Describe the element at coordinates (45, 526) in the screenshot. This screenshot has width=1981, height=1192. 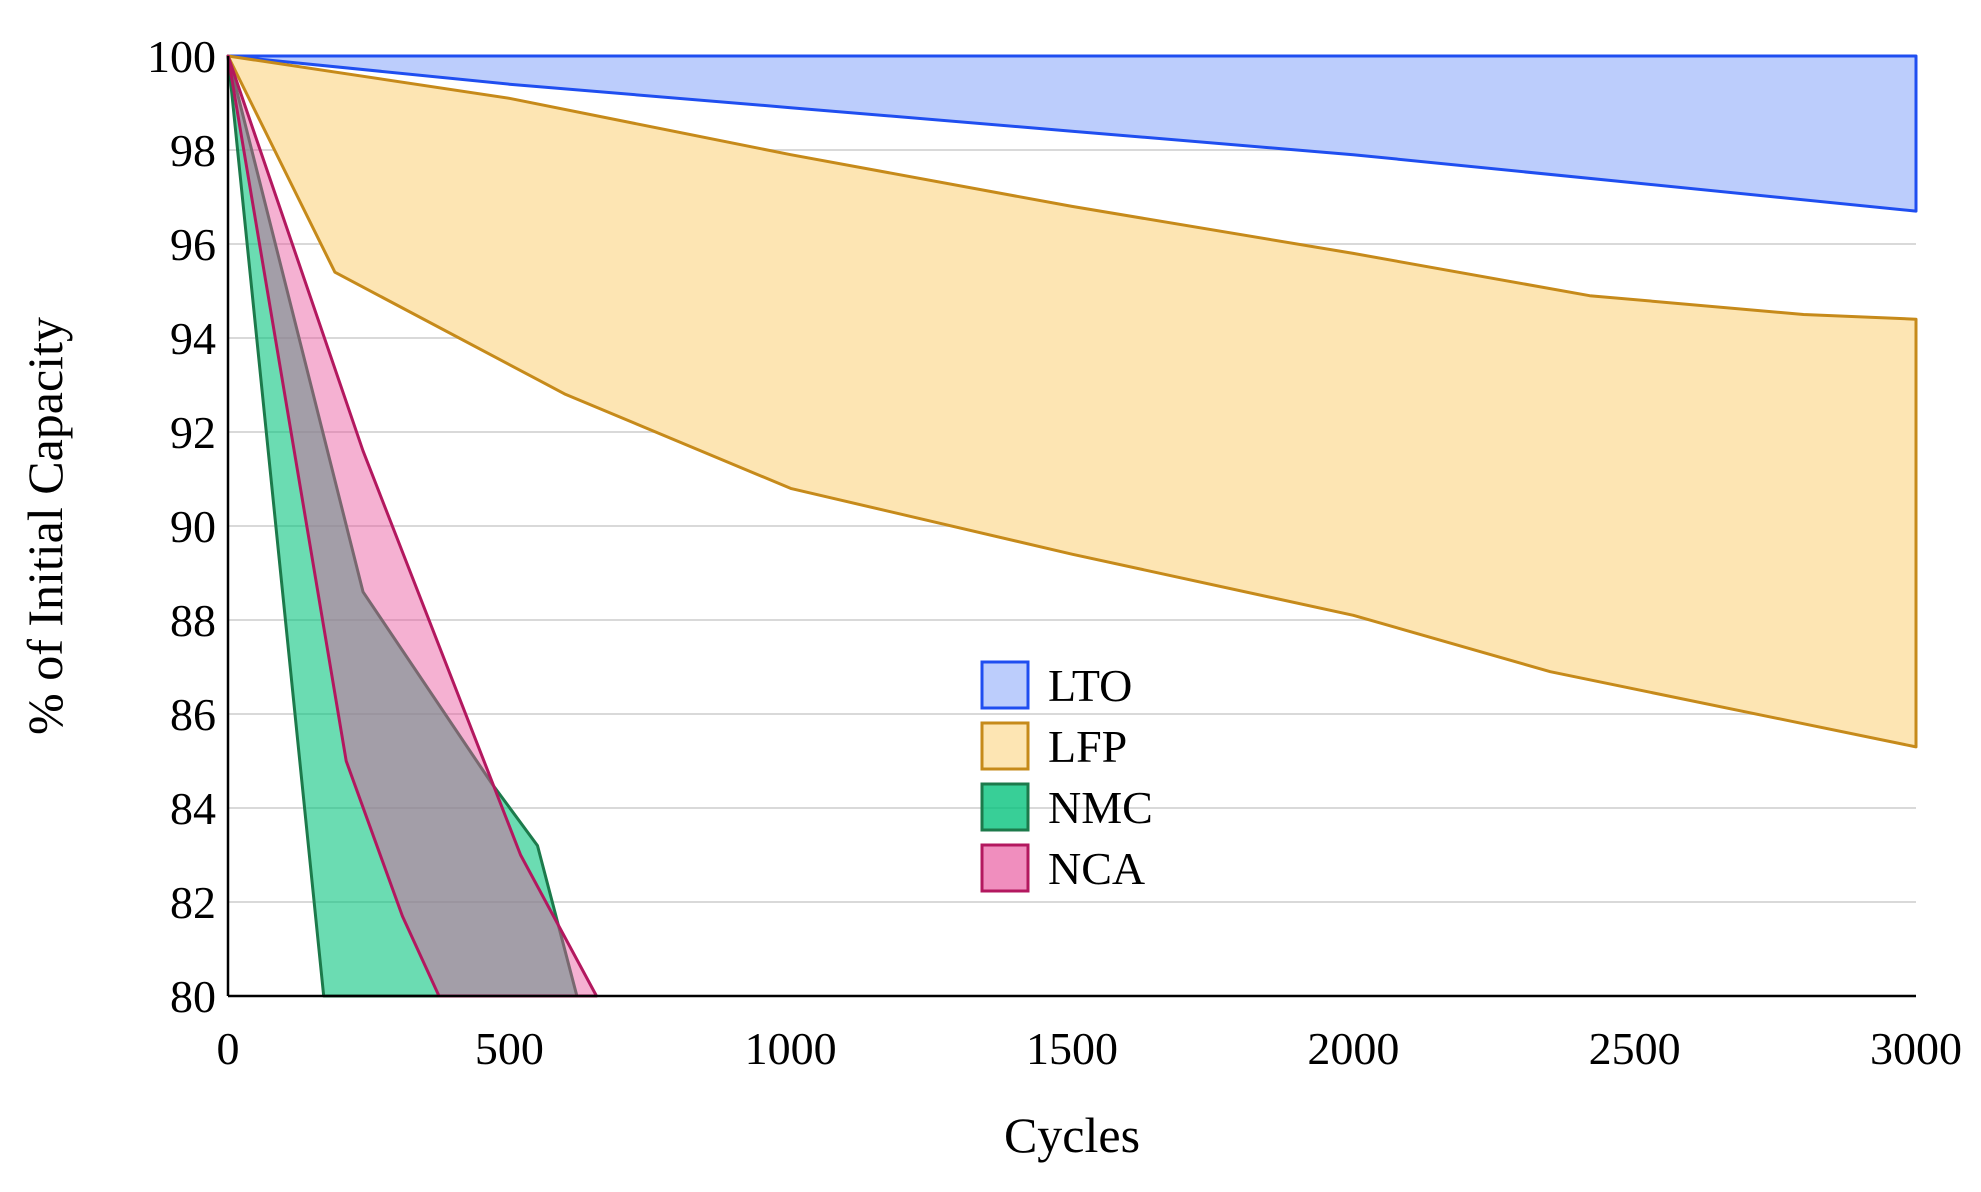
I see `y-axis-title: % of Initial Capacity` at that location.